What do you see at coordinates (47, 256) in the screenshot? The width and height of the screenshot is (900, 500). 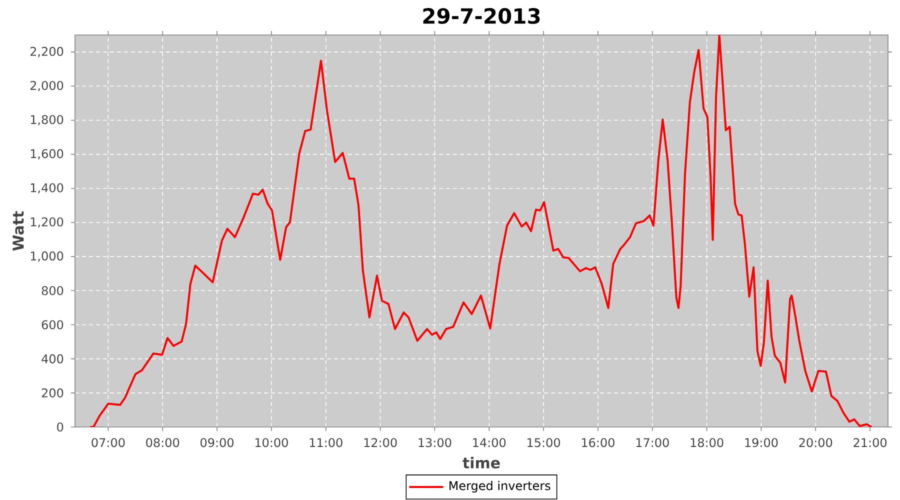 I see `y-tick-label: 1,000` at bounding box center [47, 256].